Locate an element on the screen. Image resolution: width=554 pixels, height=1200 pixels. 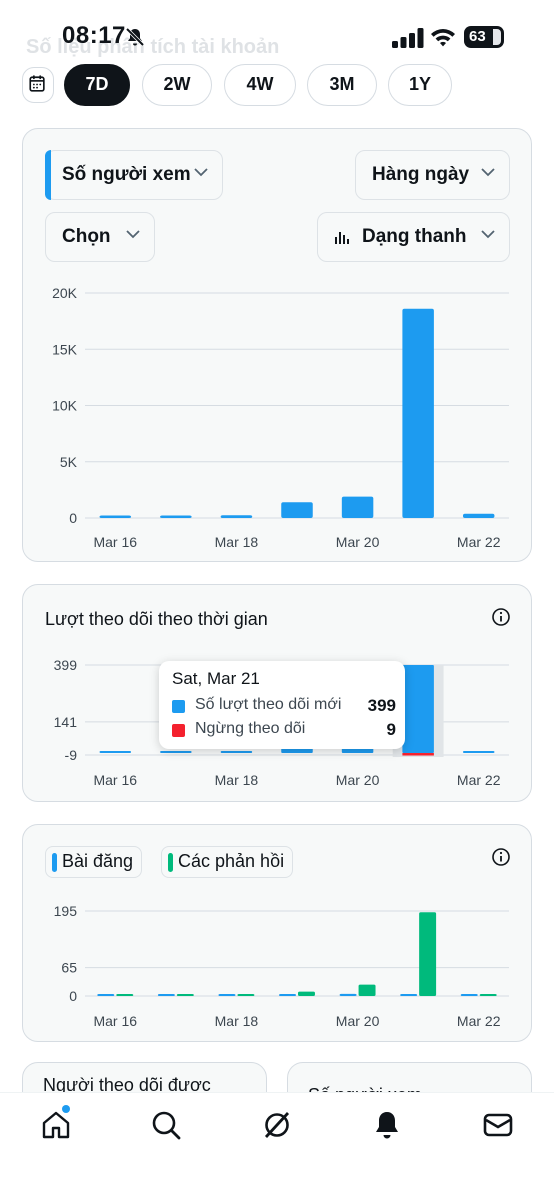
metric-dropdown-label: Số người xem is located at coordinates (126, 174).